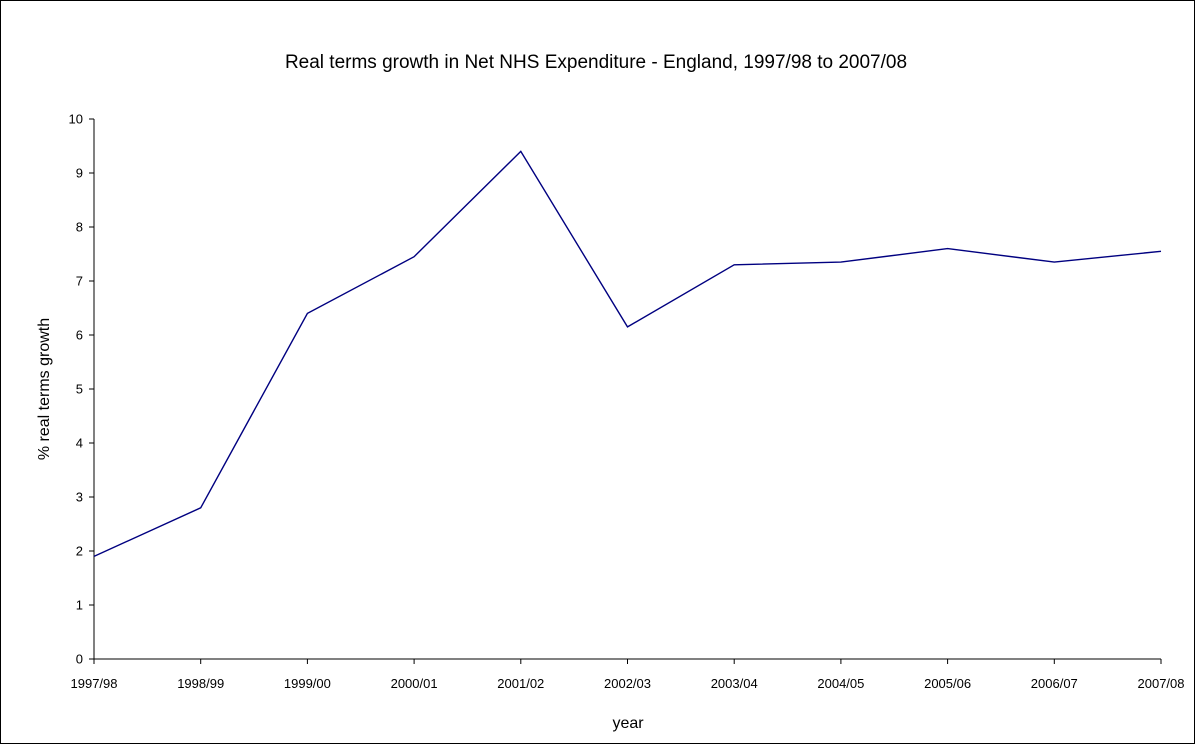 This screenshot has width=1197, height=744. I want to click on y-tick-label: 7, so click(79, 281).